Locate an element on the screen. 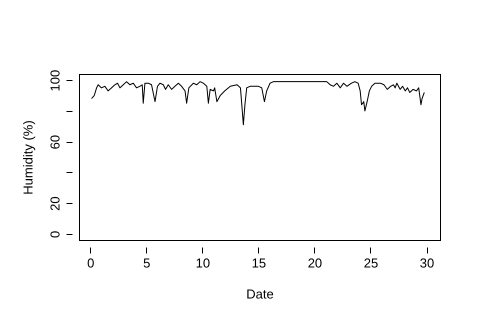 The width and height of the screenshot is (480, 335). x-axis-title: Date is located at coordinates (260, 294).